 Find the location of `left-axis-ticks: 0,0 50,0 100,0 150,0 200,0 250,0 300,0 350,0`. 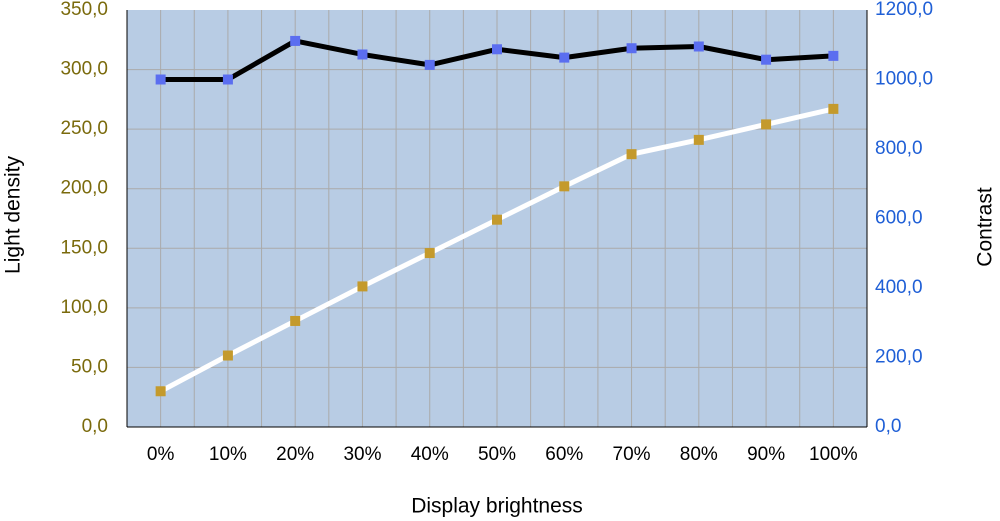

left-axis-ticks: 0,0 50,0 100,0 150,0 200,0 250,0 300,0 350,0 is located at coordinates (84, 218).